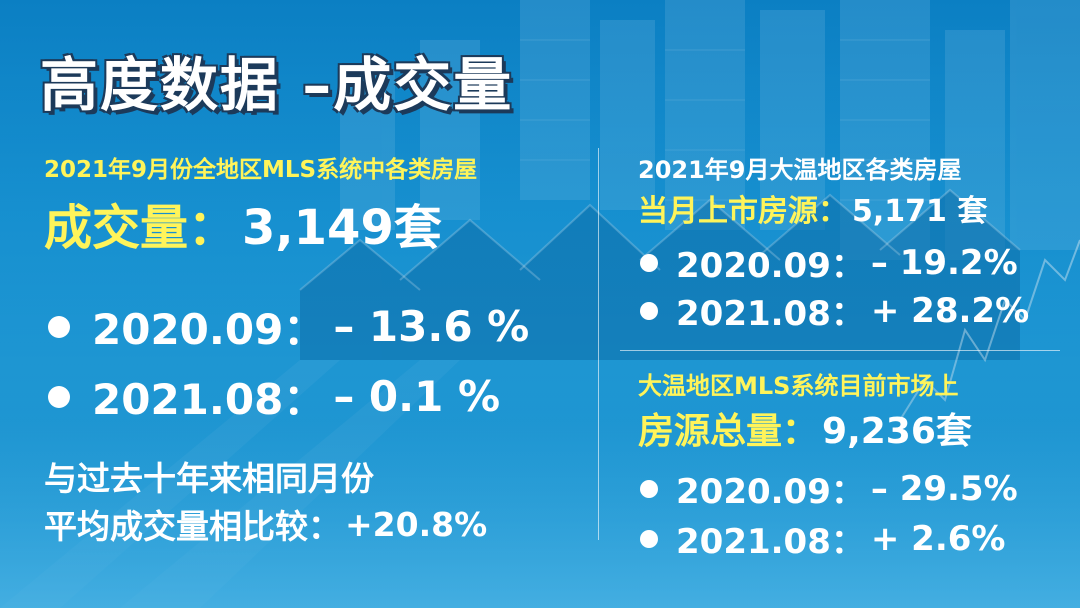 The image size is (1080, 608). What do you see at coordinates (800, 170) in the screenshot?
I see `right-top-subtitle: 2021年9月大温地区各类房屋` at bounding box center [800, 170].